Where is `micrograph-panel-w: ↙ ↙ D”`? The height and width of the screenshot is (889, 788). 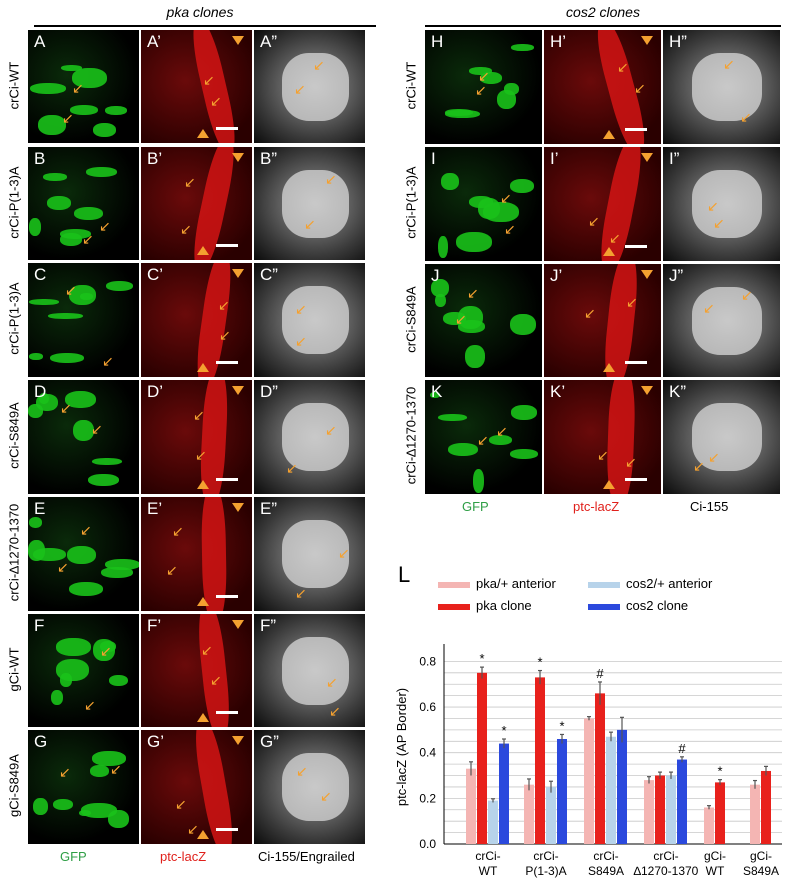 micrograph-panel-w: ↙ ↙ D” is located at coordinates (309, 437).